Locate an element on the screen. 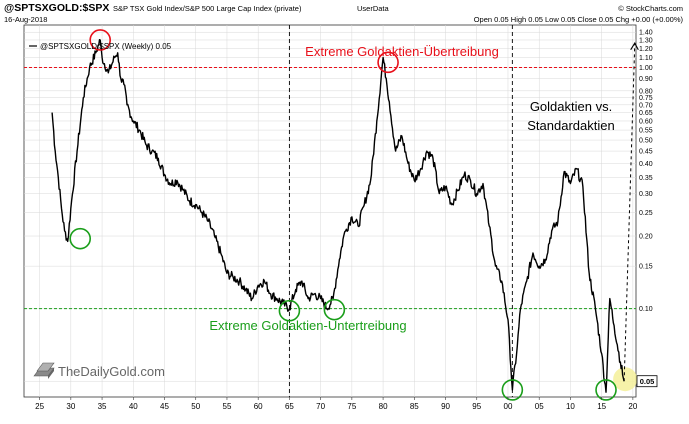 The width and height of the screenshot is (689, 424). x-tick-label: 00 is located at coordinates (508, 406).